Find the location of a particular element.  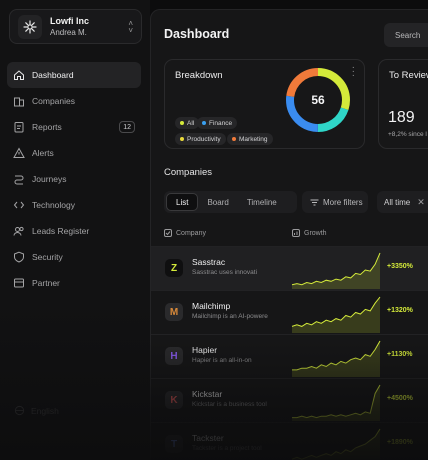

checkbox-icon is located at coordinates (168, 233).